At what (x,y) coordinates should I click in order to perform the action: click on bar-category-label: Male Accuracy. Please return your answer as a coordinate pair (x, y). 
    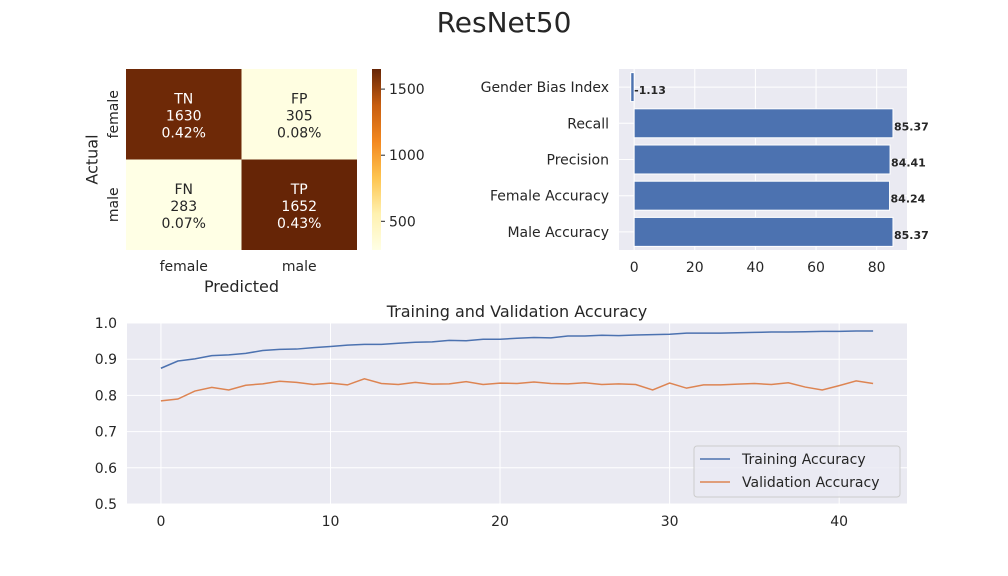
    Looking at the image, I should click on (558, 233).